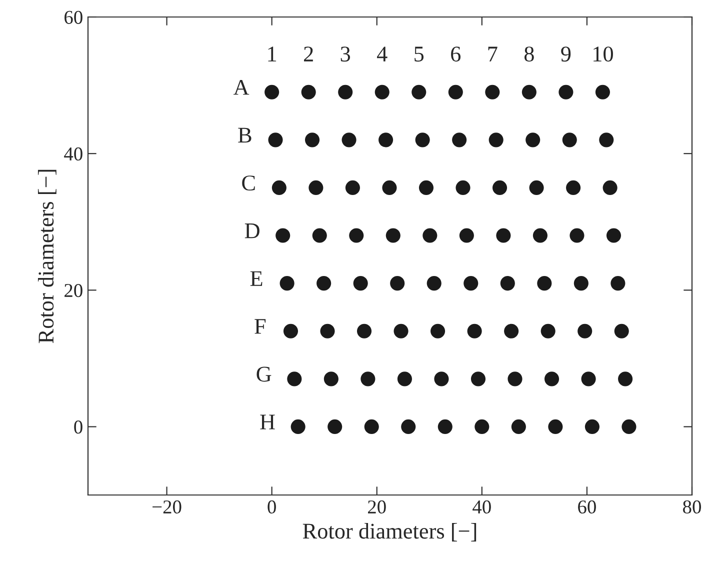 This screenshot has width=709, height=562. What do you see at coordinates (587, 507) in the screenshot?
I see `x-tick-label: 60` at bounding box center [587, 507].